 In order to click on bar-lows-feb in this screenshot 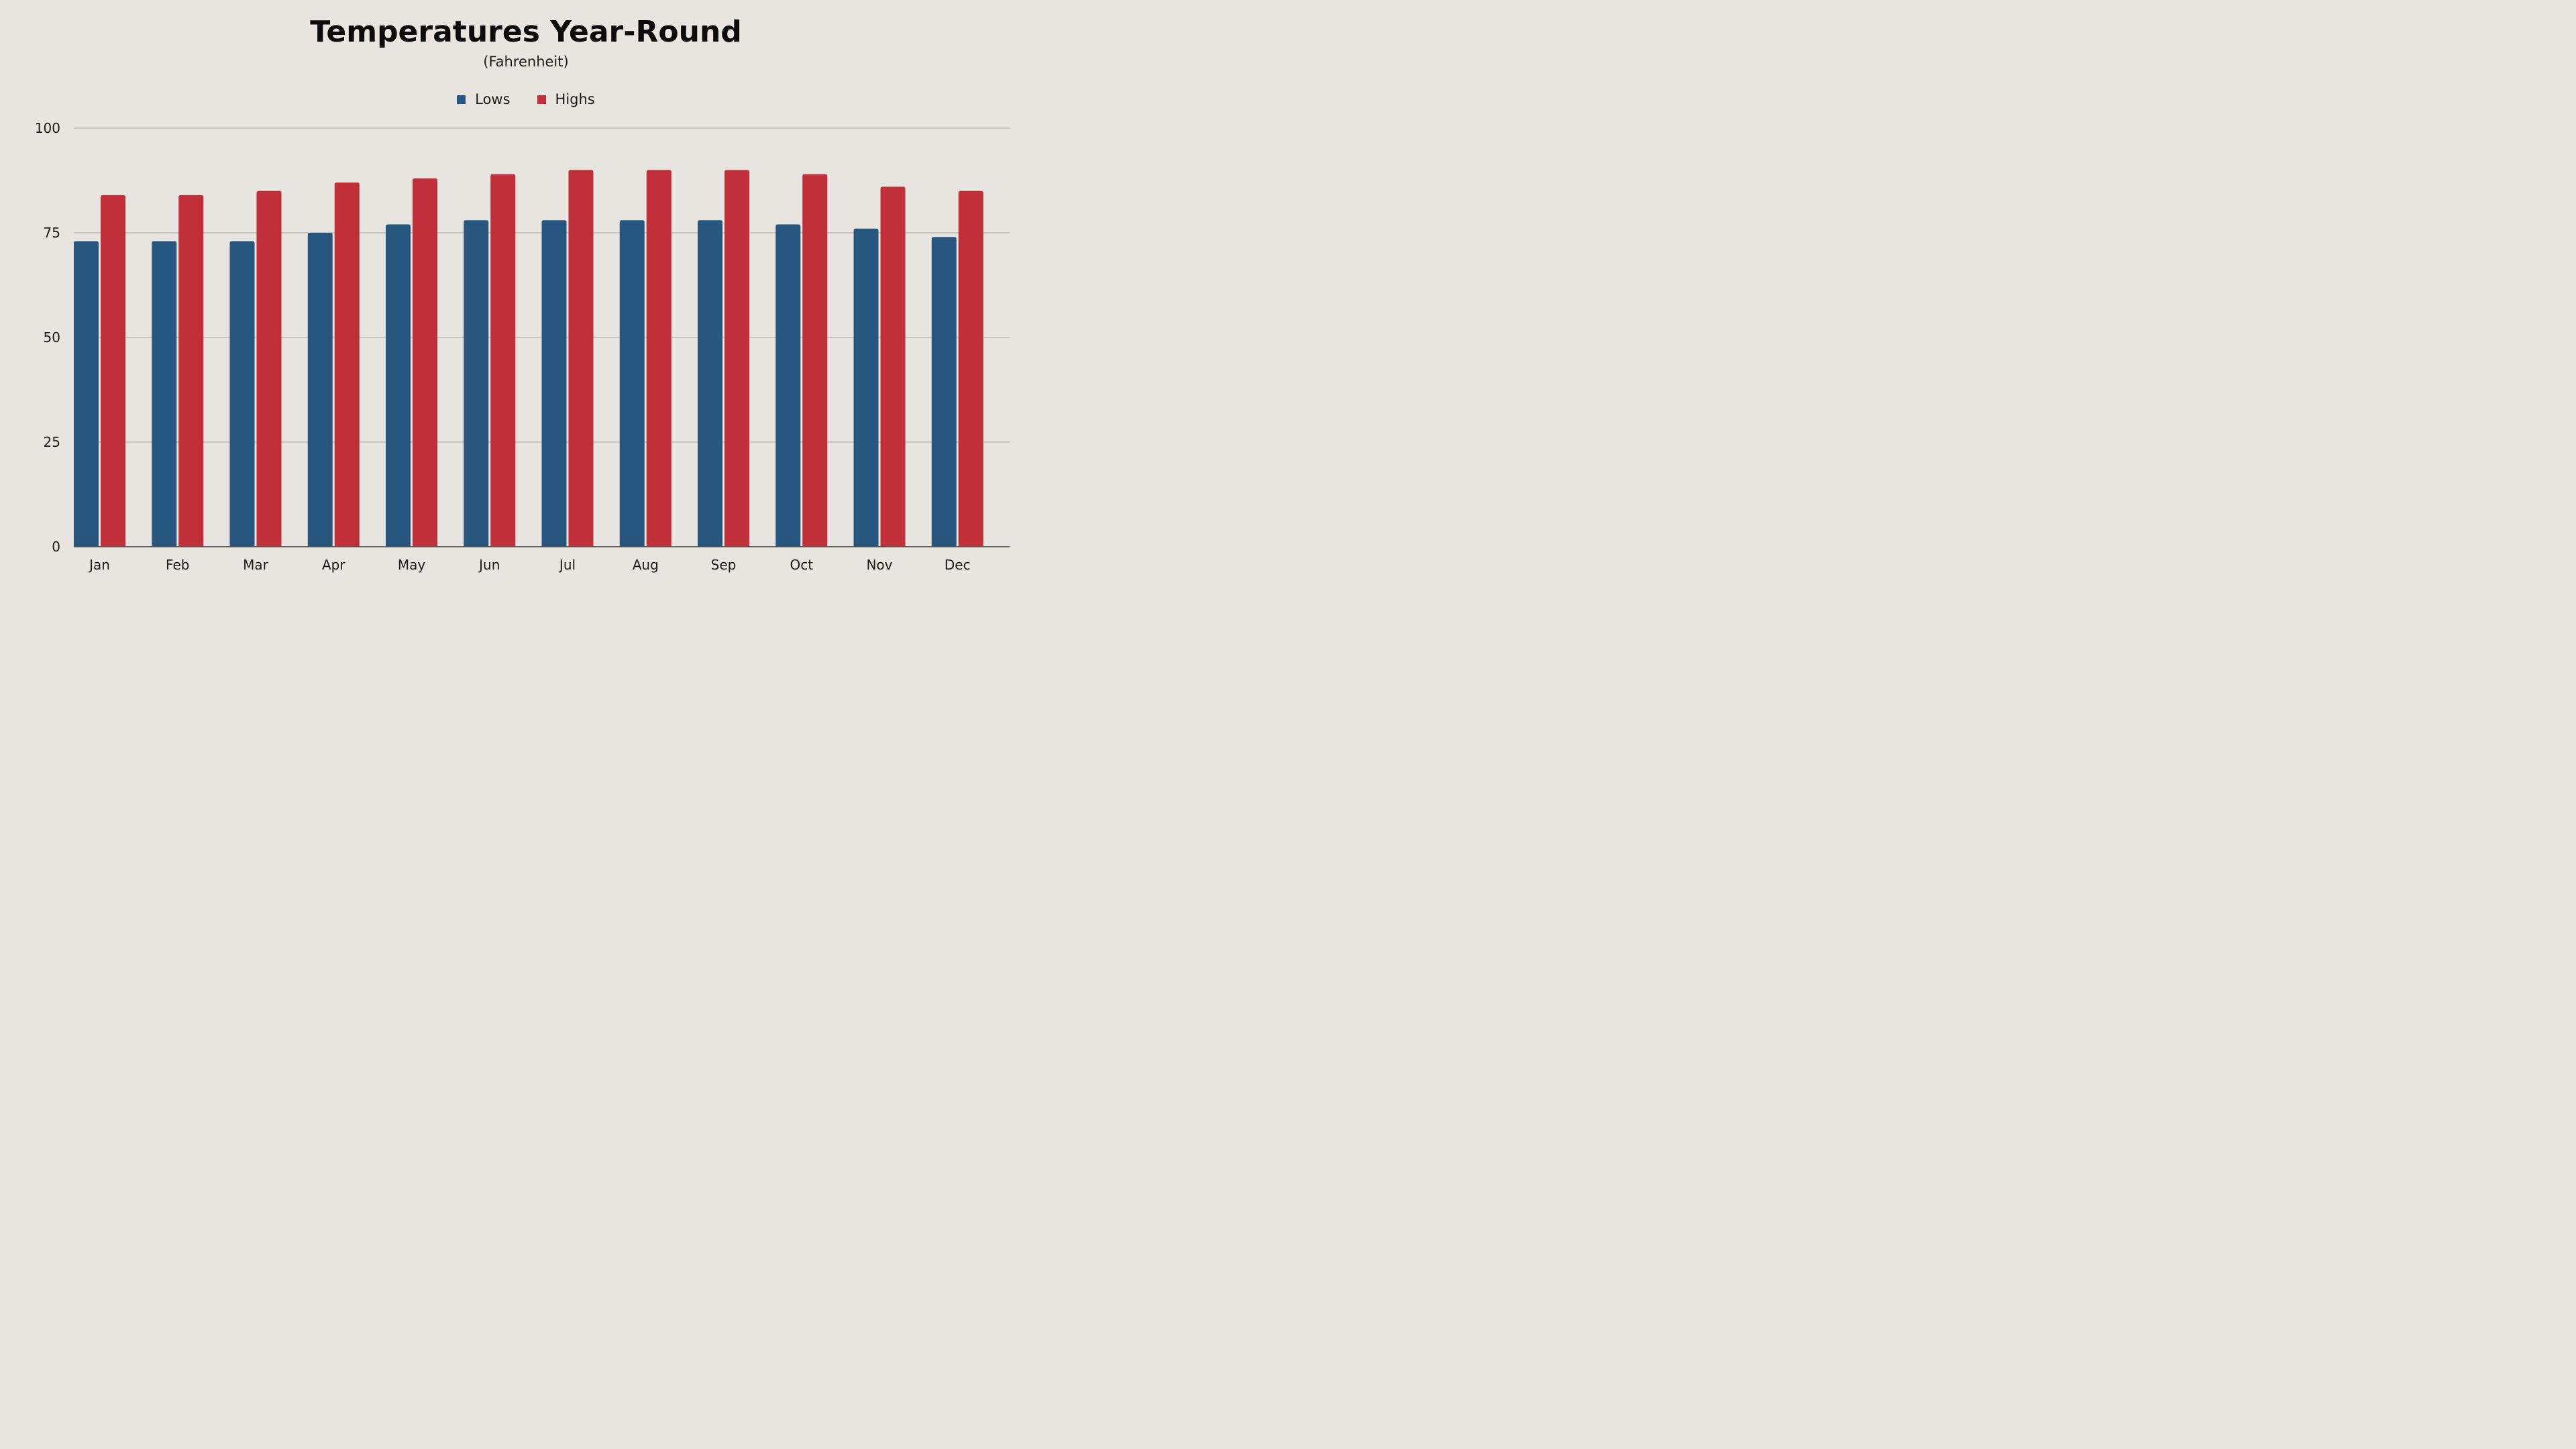, I will do `click(164, 394)`.